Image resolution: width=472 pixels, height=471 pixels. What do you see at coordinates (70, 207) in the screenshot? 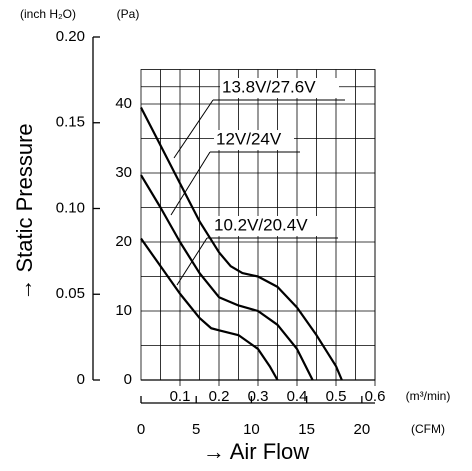
I see `y2-tick-label: 0.10` at bounding box center [70, 207].